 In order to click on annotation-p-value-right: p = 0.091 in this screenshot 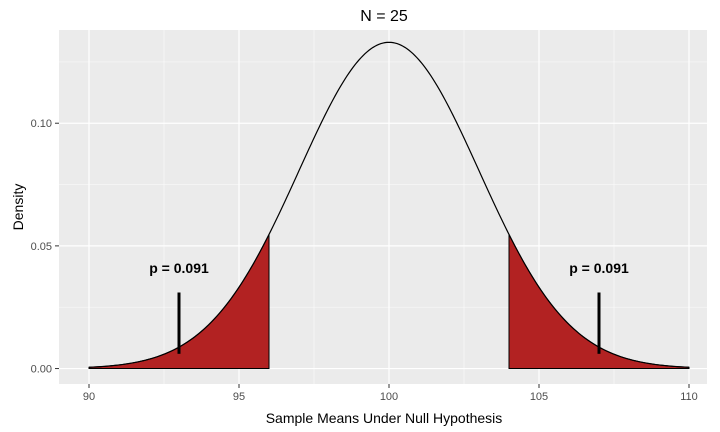, I will do `click(599, 268)`.